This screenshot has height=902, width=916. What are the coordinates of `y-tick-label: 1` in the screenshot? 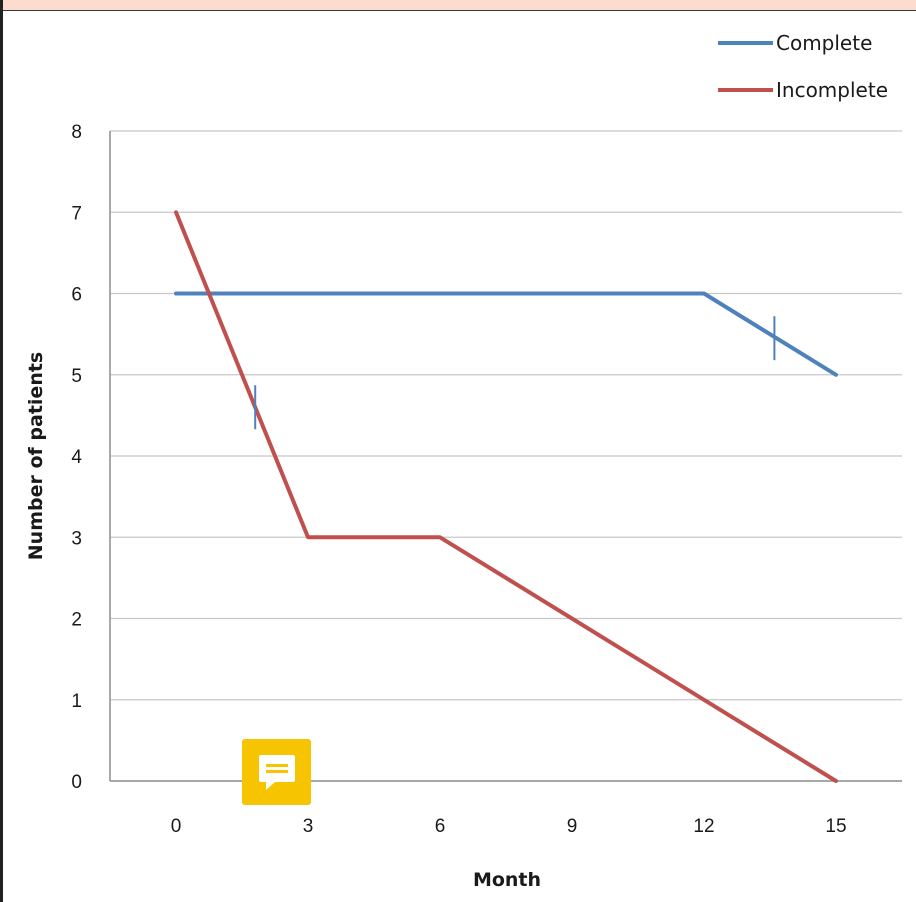 It's located at (76, 701).